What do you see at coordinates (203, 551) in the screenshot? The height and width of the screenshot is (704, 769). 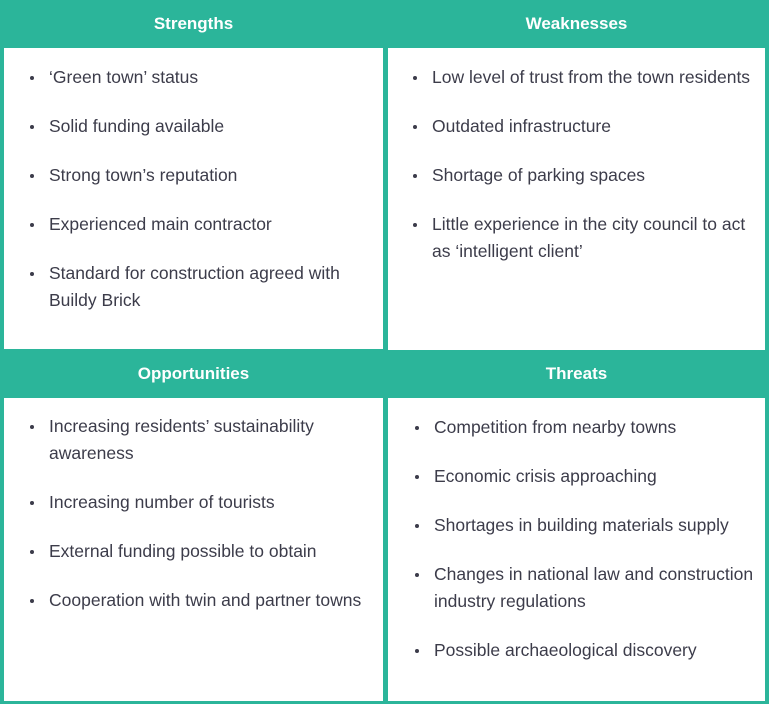 I see `list-item: External funding possible to obtain` at bounding box center [203, 551].